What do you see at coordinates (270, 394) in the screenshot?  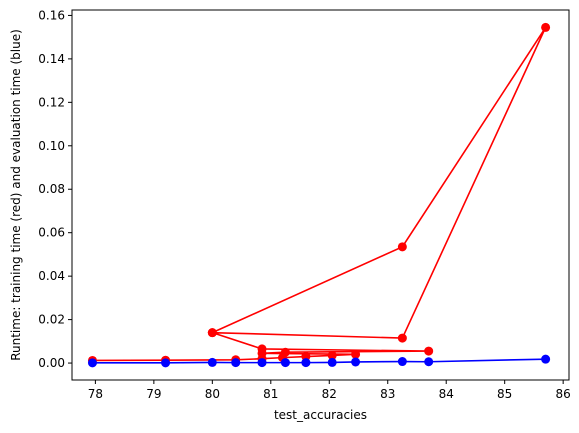 I see `x-tick-label: 81` at bounding box center [270, 394].